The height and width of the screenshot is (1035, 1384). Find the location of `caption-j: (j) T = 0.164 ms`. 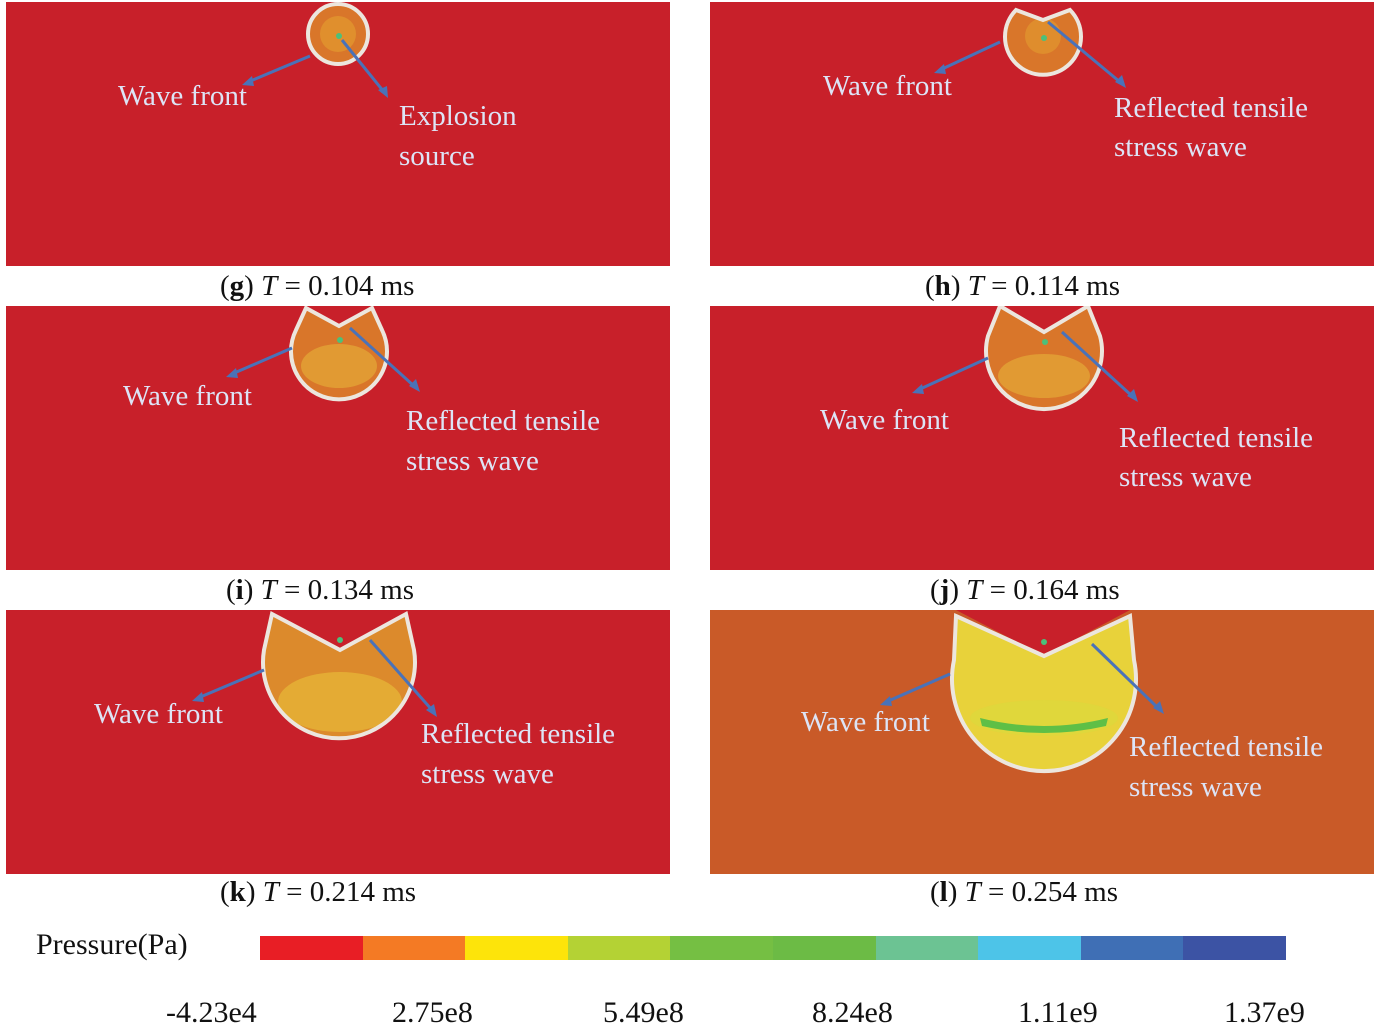

caption-j: (j) T = 0.164 ms is located at coordinates (1025, 590).